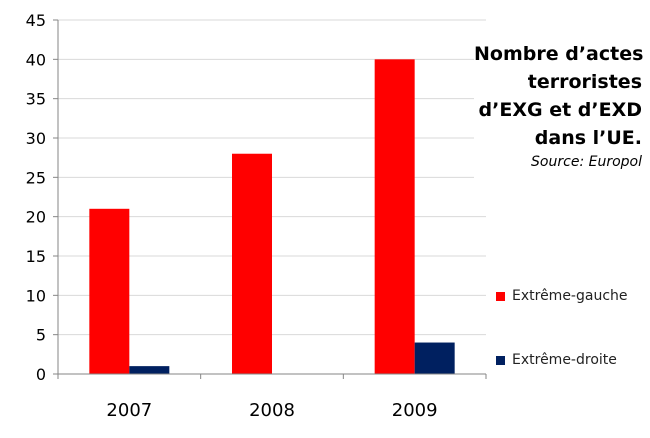  What do you see at coordinates (149, 370) in the screenshot?
I see `bar-2007-extr-me-droite` at bounding box center [149, 370].